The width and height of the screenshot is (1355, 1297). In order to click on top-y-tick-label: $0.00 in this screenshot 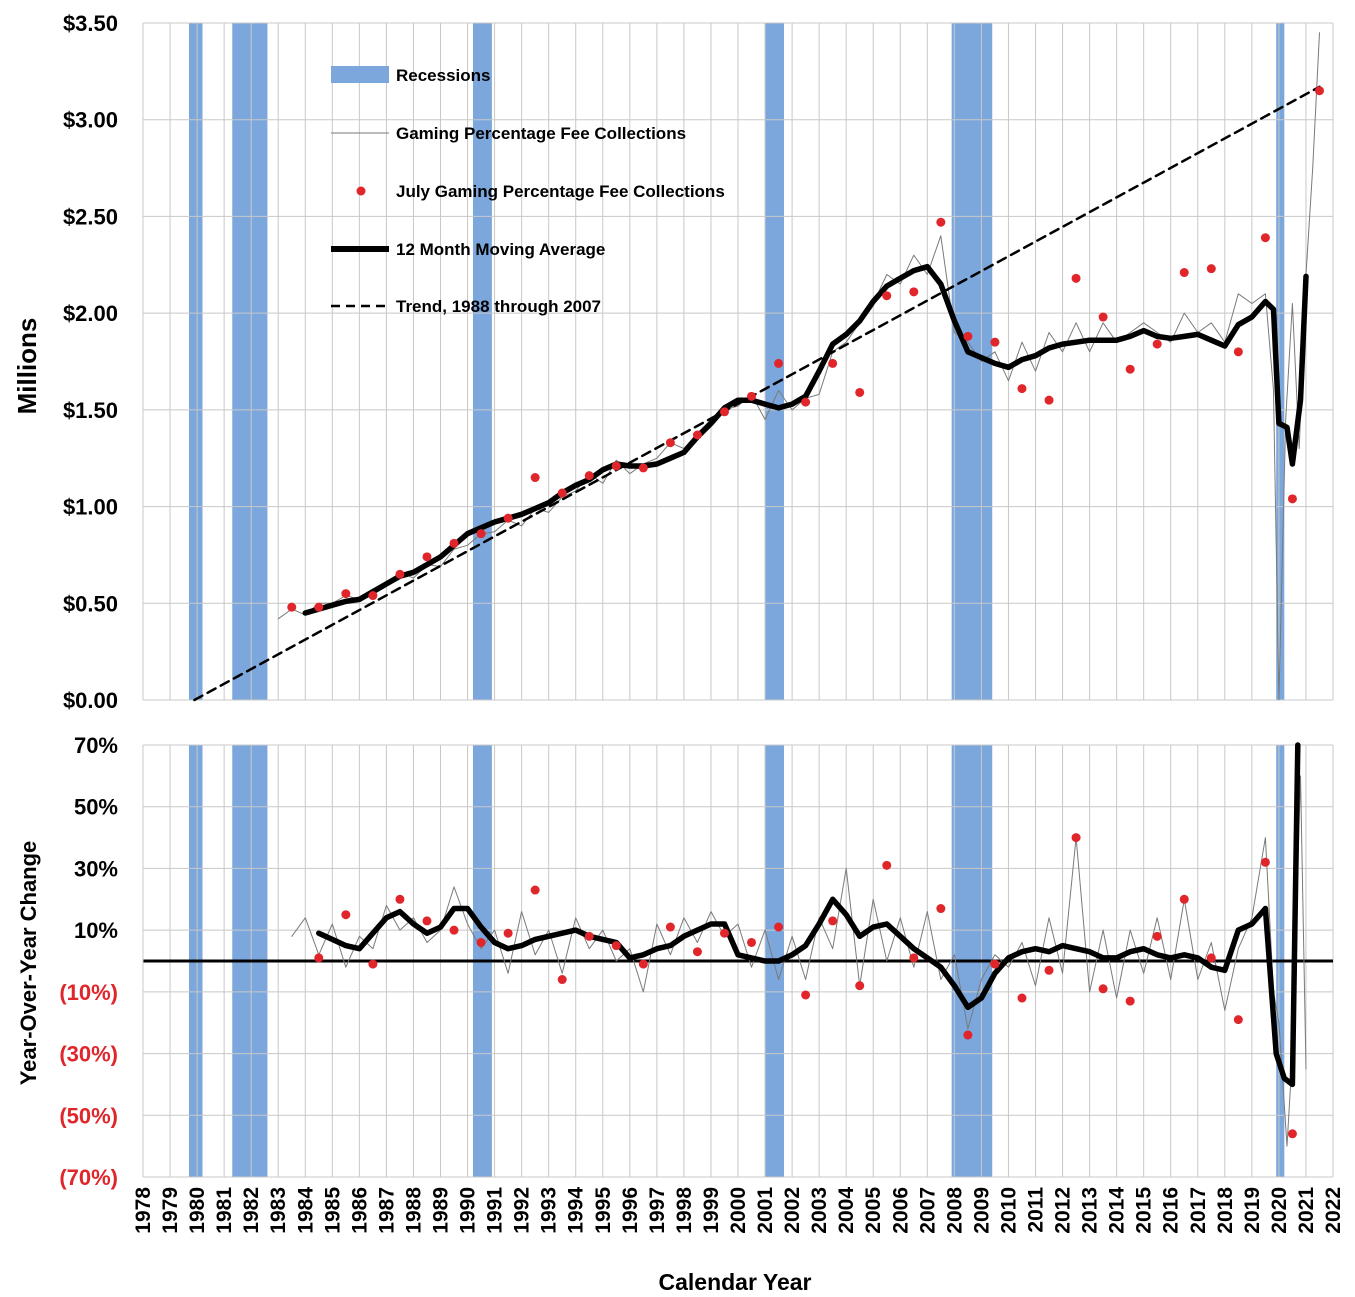, I will do `click(90, 700)`.